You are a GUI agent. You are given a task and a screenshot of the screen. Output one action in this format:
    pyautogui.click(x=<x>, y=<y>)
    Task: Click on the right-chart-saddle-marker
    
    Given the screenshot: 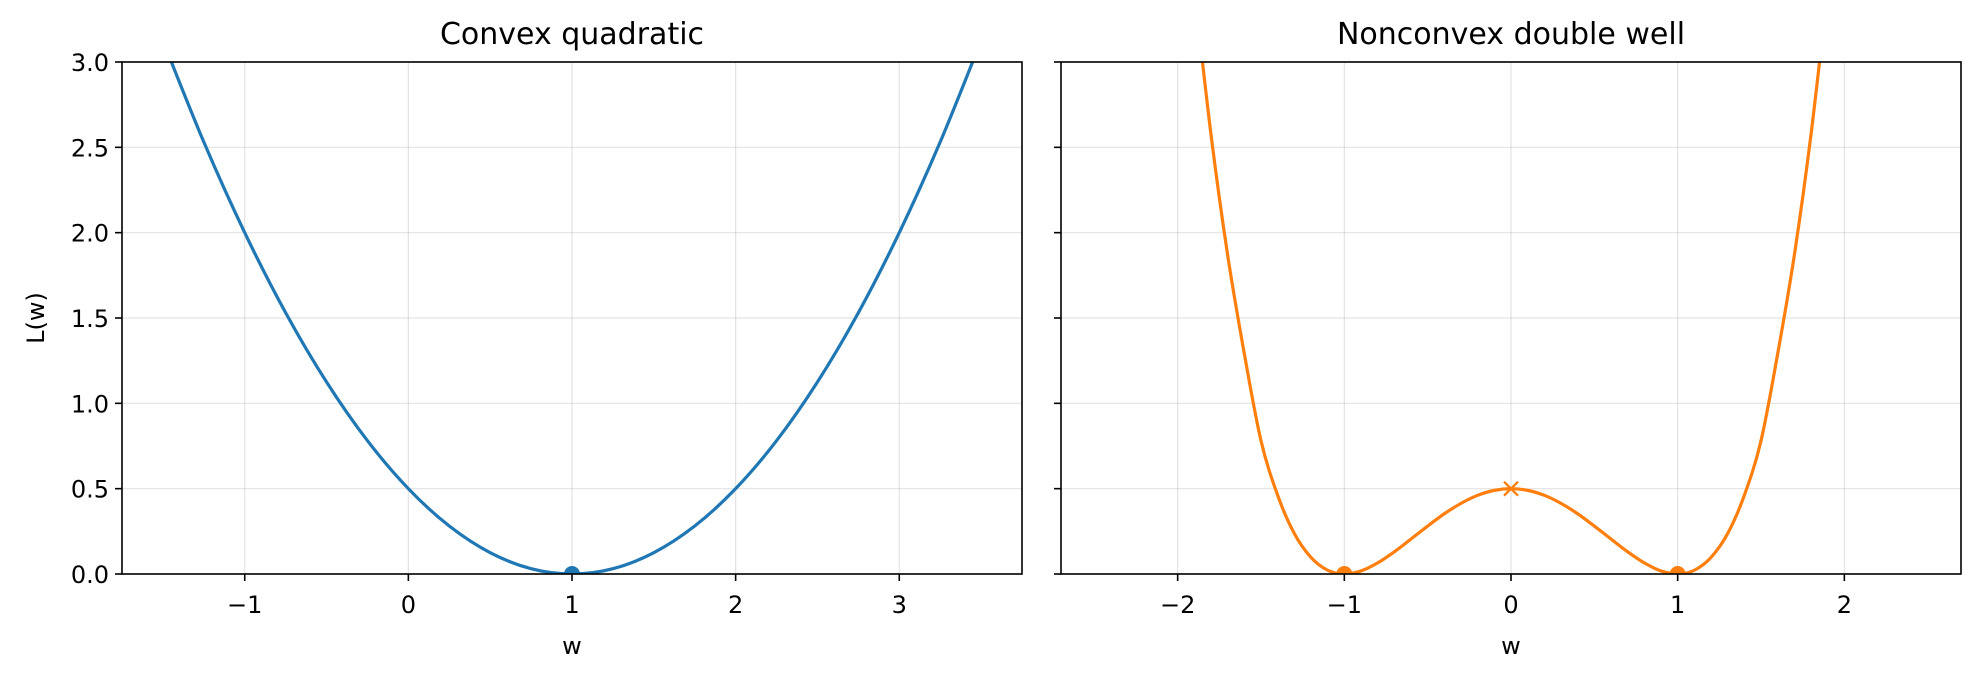 What is the action you would take?
    pyautogui.click(x=1511, y=488)
    